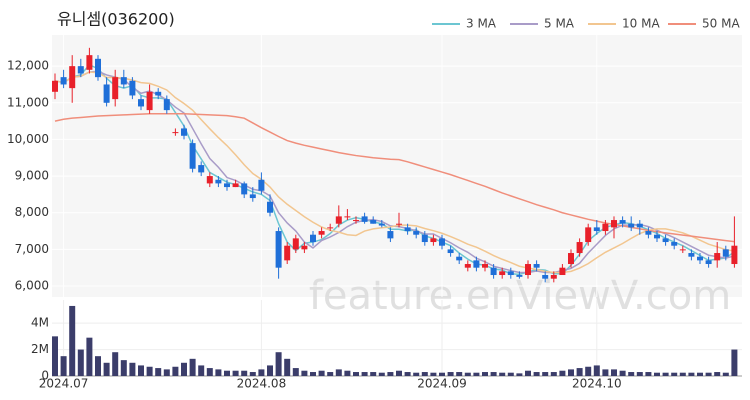 This screenshot has height=400, width=750. What do you see at coordinates (28, 139) in the screenshot?
I see `y-tick-label: 10,000` at bounding box center [28, 139].